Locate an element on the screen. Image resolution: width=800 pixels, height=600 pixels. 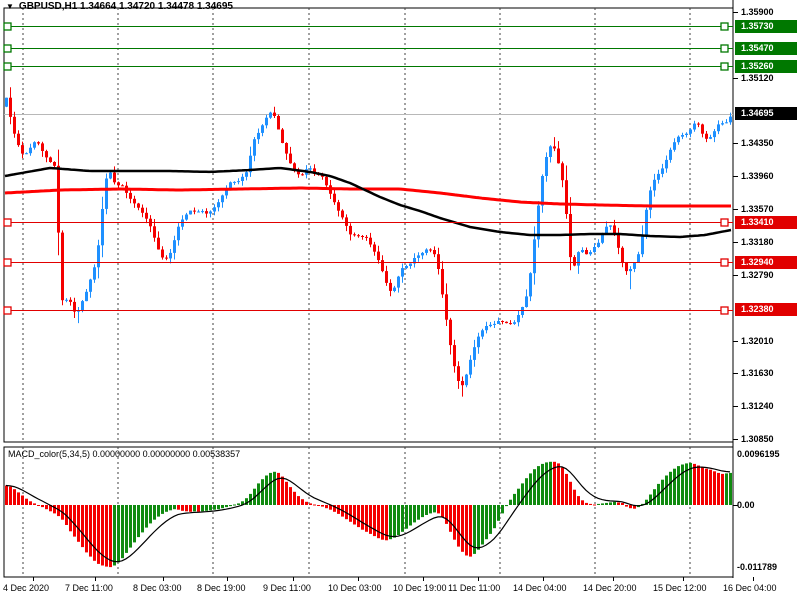
time-axis-label: 9 Dec 11:00 is located at coordinates (287, 588).